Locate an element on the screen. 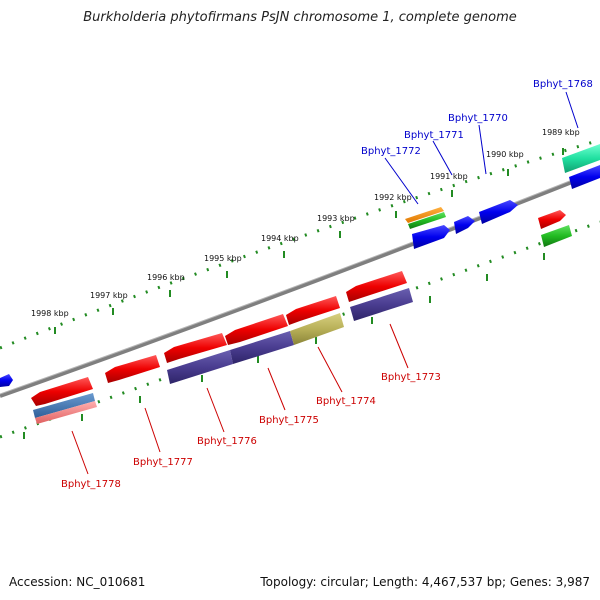  gene-label-bphyt-1773: Bphyt_1773 is located at coordinates (411, 377).